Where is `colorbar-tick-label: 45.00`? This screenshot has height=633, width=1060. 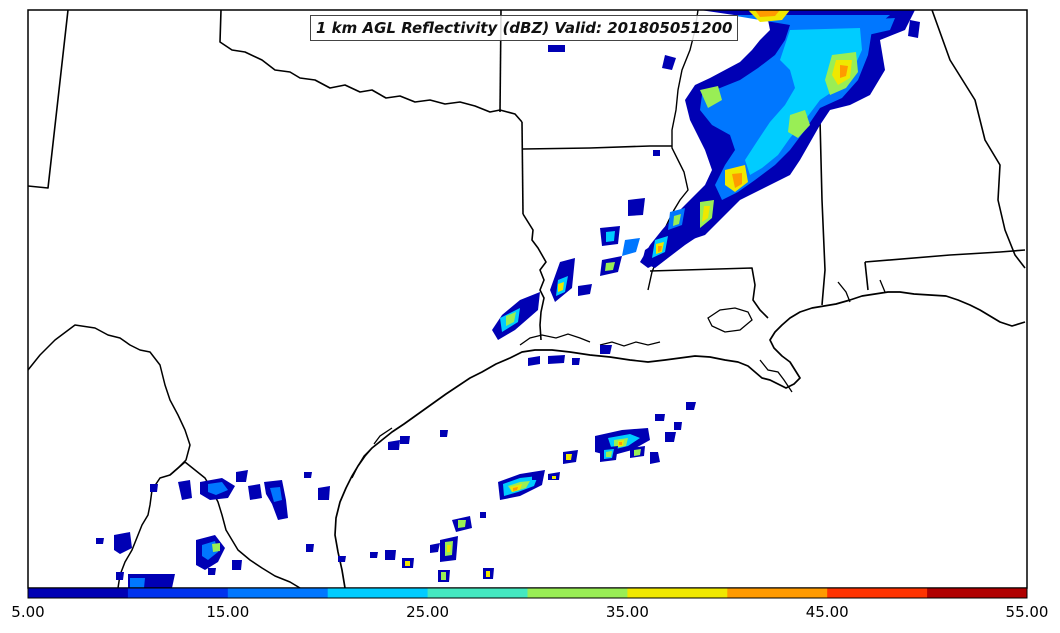 colorbar-tick-label: 45.00 is located at coordinates (827, 612).